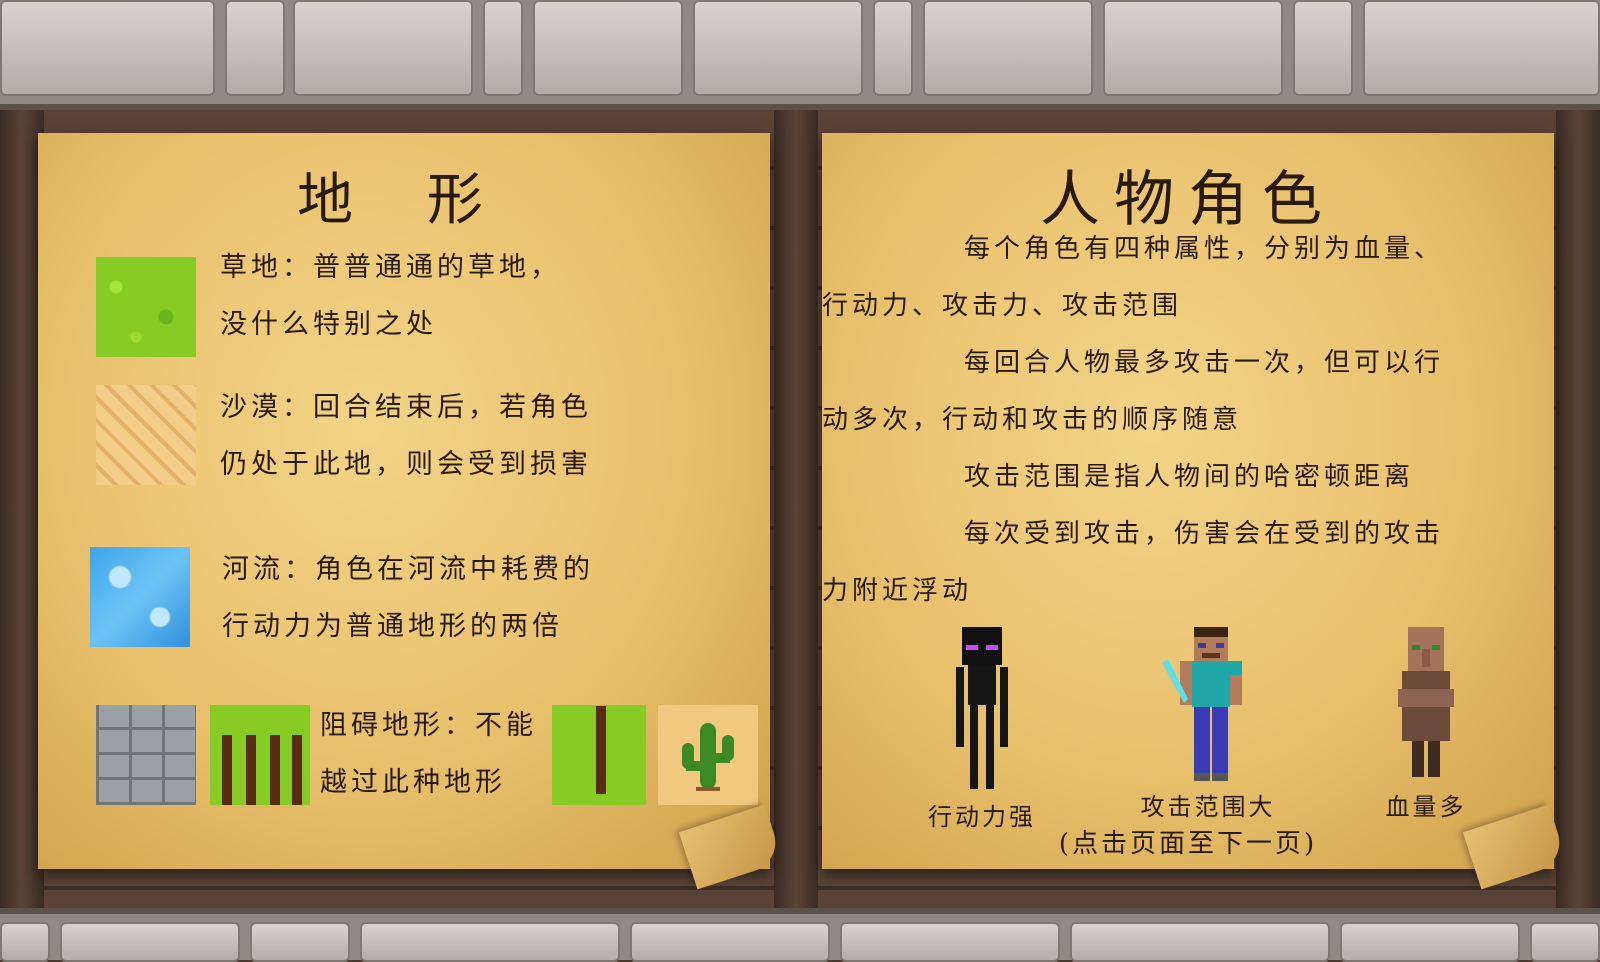 This screenshot has width=1600, height=962. What do you see at coordinates (1189, 477) in the screenshot?
I see `rule-3-line1: 攻击范围是指人物间的哈密顿距离` at bounding box center [1189, 477].